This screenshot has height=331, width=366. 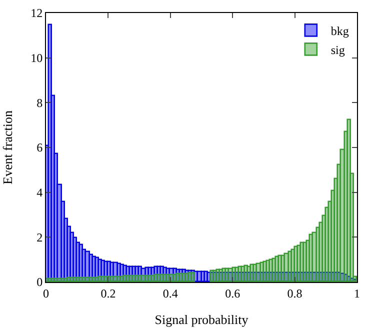 What do you see at coordinates (39, 237) in the screenshot?
I see `y-tick-label: 2` at bounding box center [39, 237].